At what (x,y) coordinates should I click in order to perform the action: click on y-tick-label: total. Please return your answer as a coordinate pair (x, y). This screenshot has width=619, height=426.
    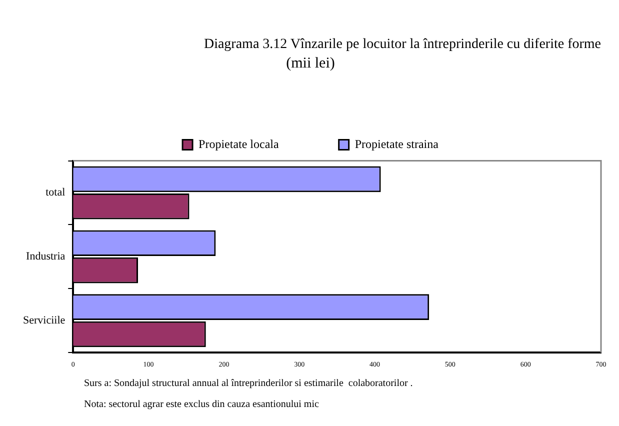
    Looking at the image, I should click on (56, 192).